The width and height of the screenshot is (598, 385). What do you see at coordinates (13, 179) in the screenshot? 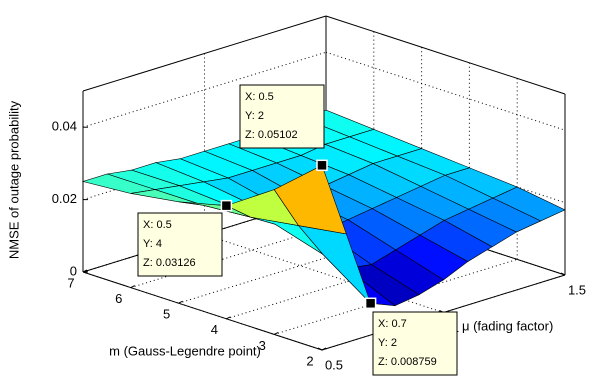
I see `z-axis-label: NMSE of outage probability` at bounding box center [13, 179].